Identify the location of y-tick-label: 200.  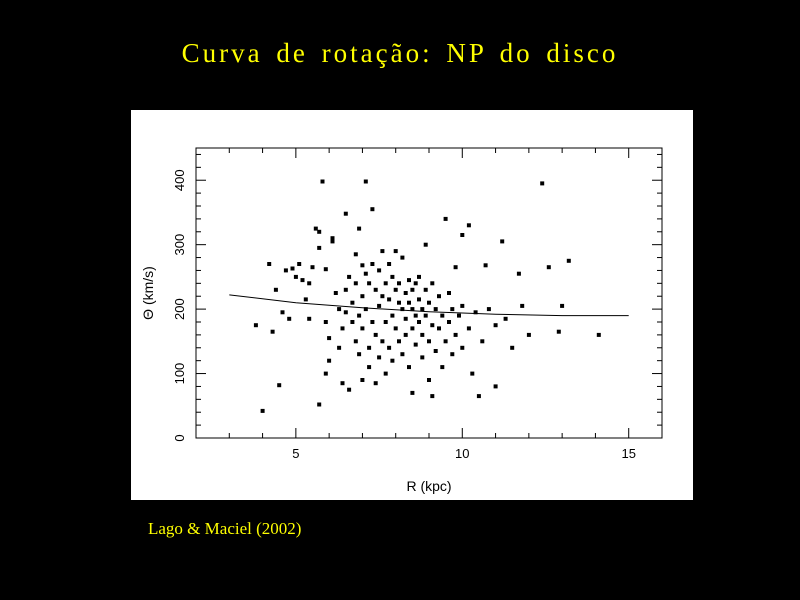
(179, 309).